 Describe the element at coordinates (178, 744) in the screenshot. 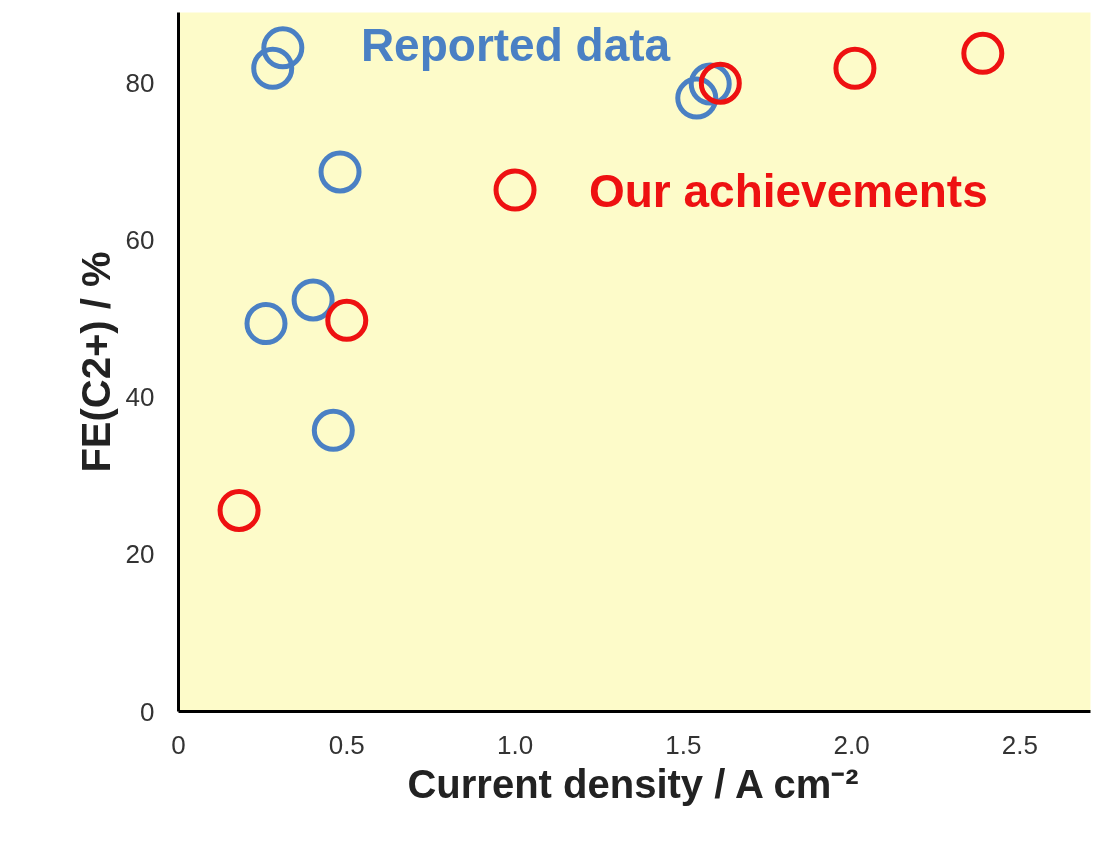

I see `x-tick-label: 0` at that location.